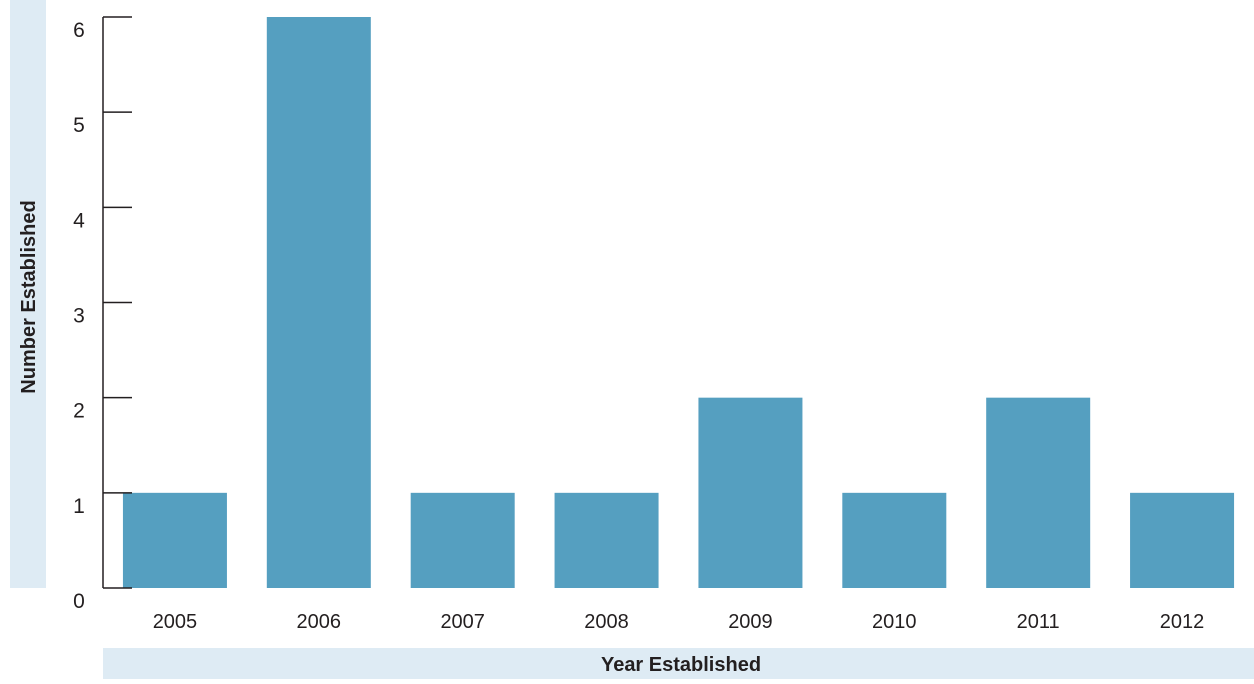 This screenshot has height=684, width=1254. I want to click on bar-2009, so click(750, 492).